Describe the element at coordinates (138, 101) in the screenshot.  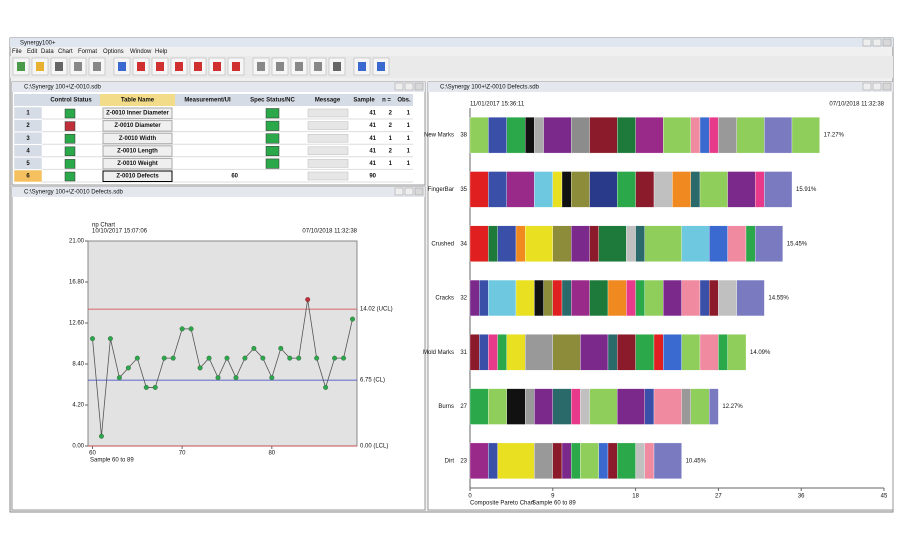
I see `column-header: Table Name` at that location.